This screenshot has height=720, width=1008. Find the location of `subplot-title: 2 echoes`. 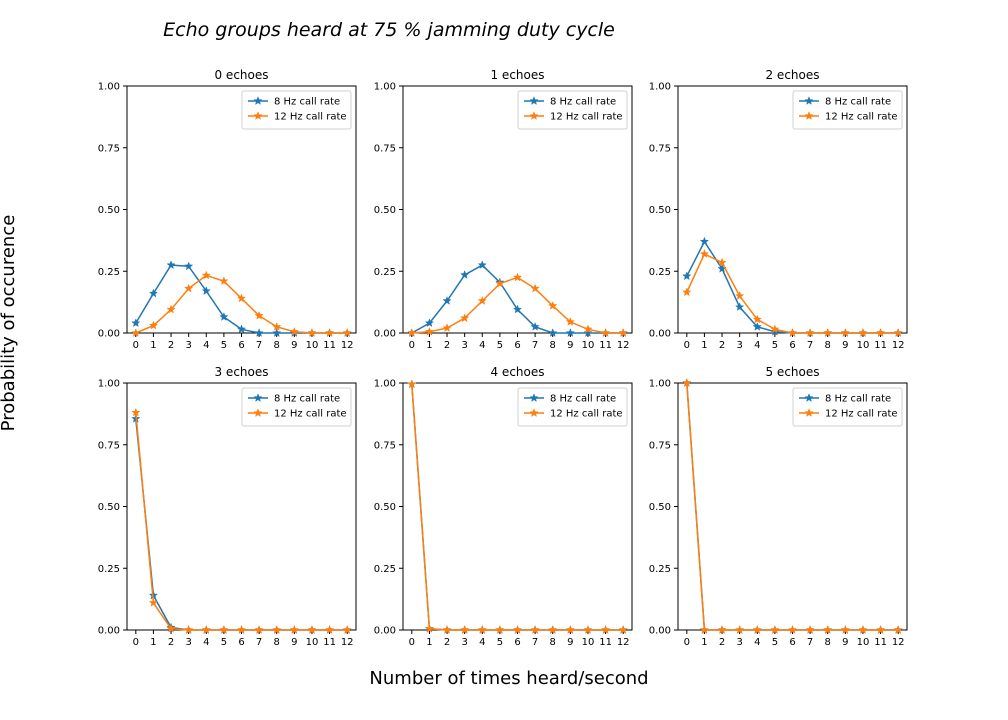

subplot-title: 2 echoes is located at coordinates (792, 75).